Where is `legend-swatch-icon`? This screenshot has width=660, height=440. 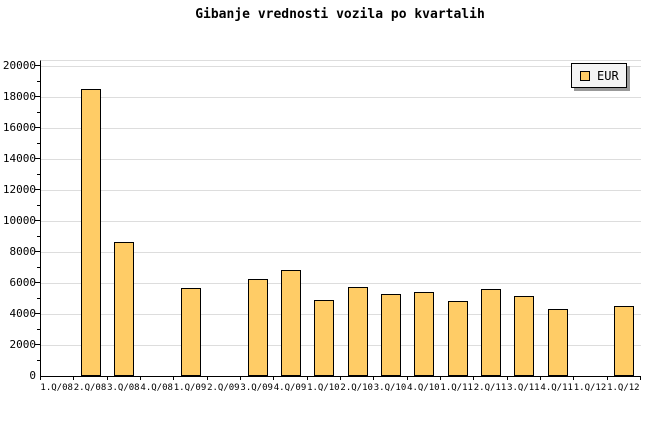 legend-swatch-icon is located at coordinates (585, 75).